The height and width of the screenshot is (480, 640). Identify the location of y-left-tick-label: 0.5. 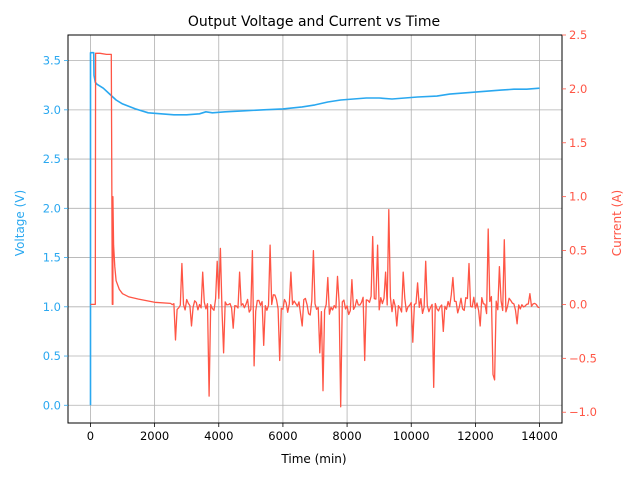
(52, 356).